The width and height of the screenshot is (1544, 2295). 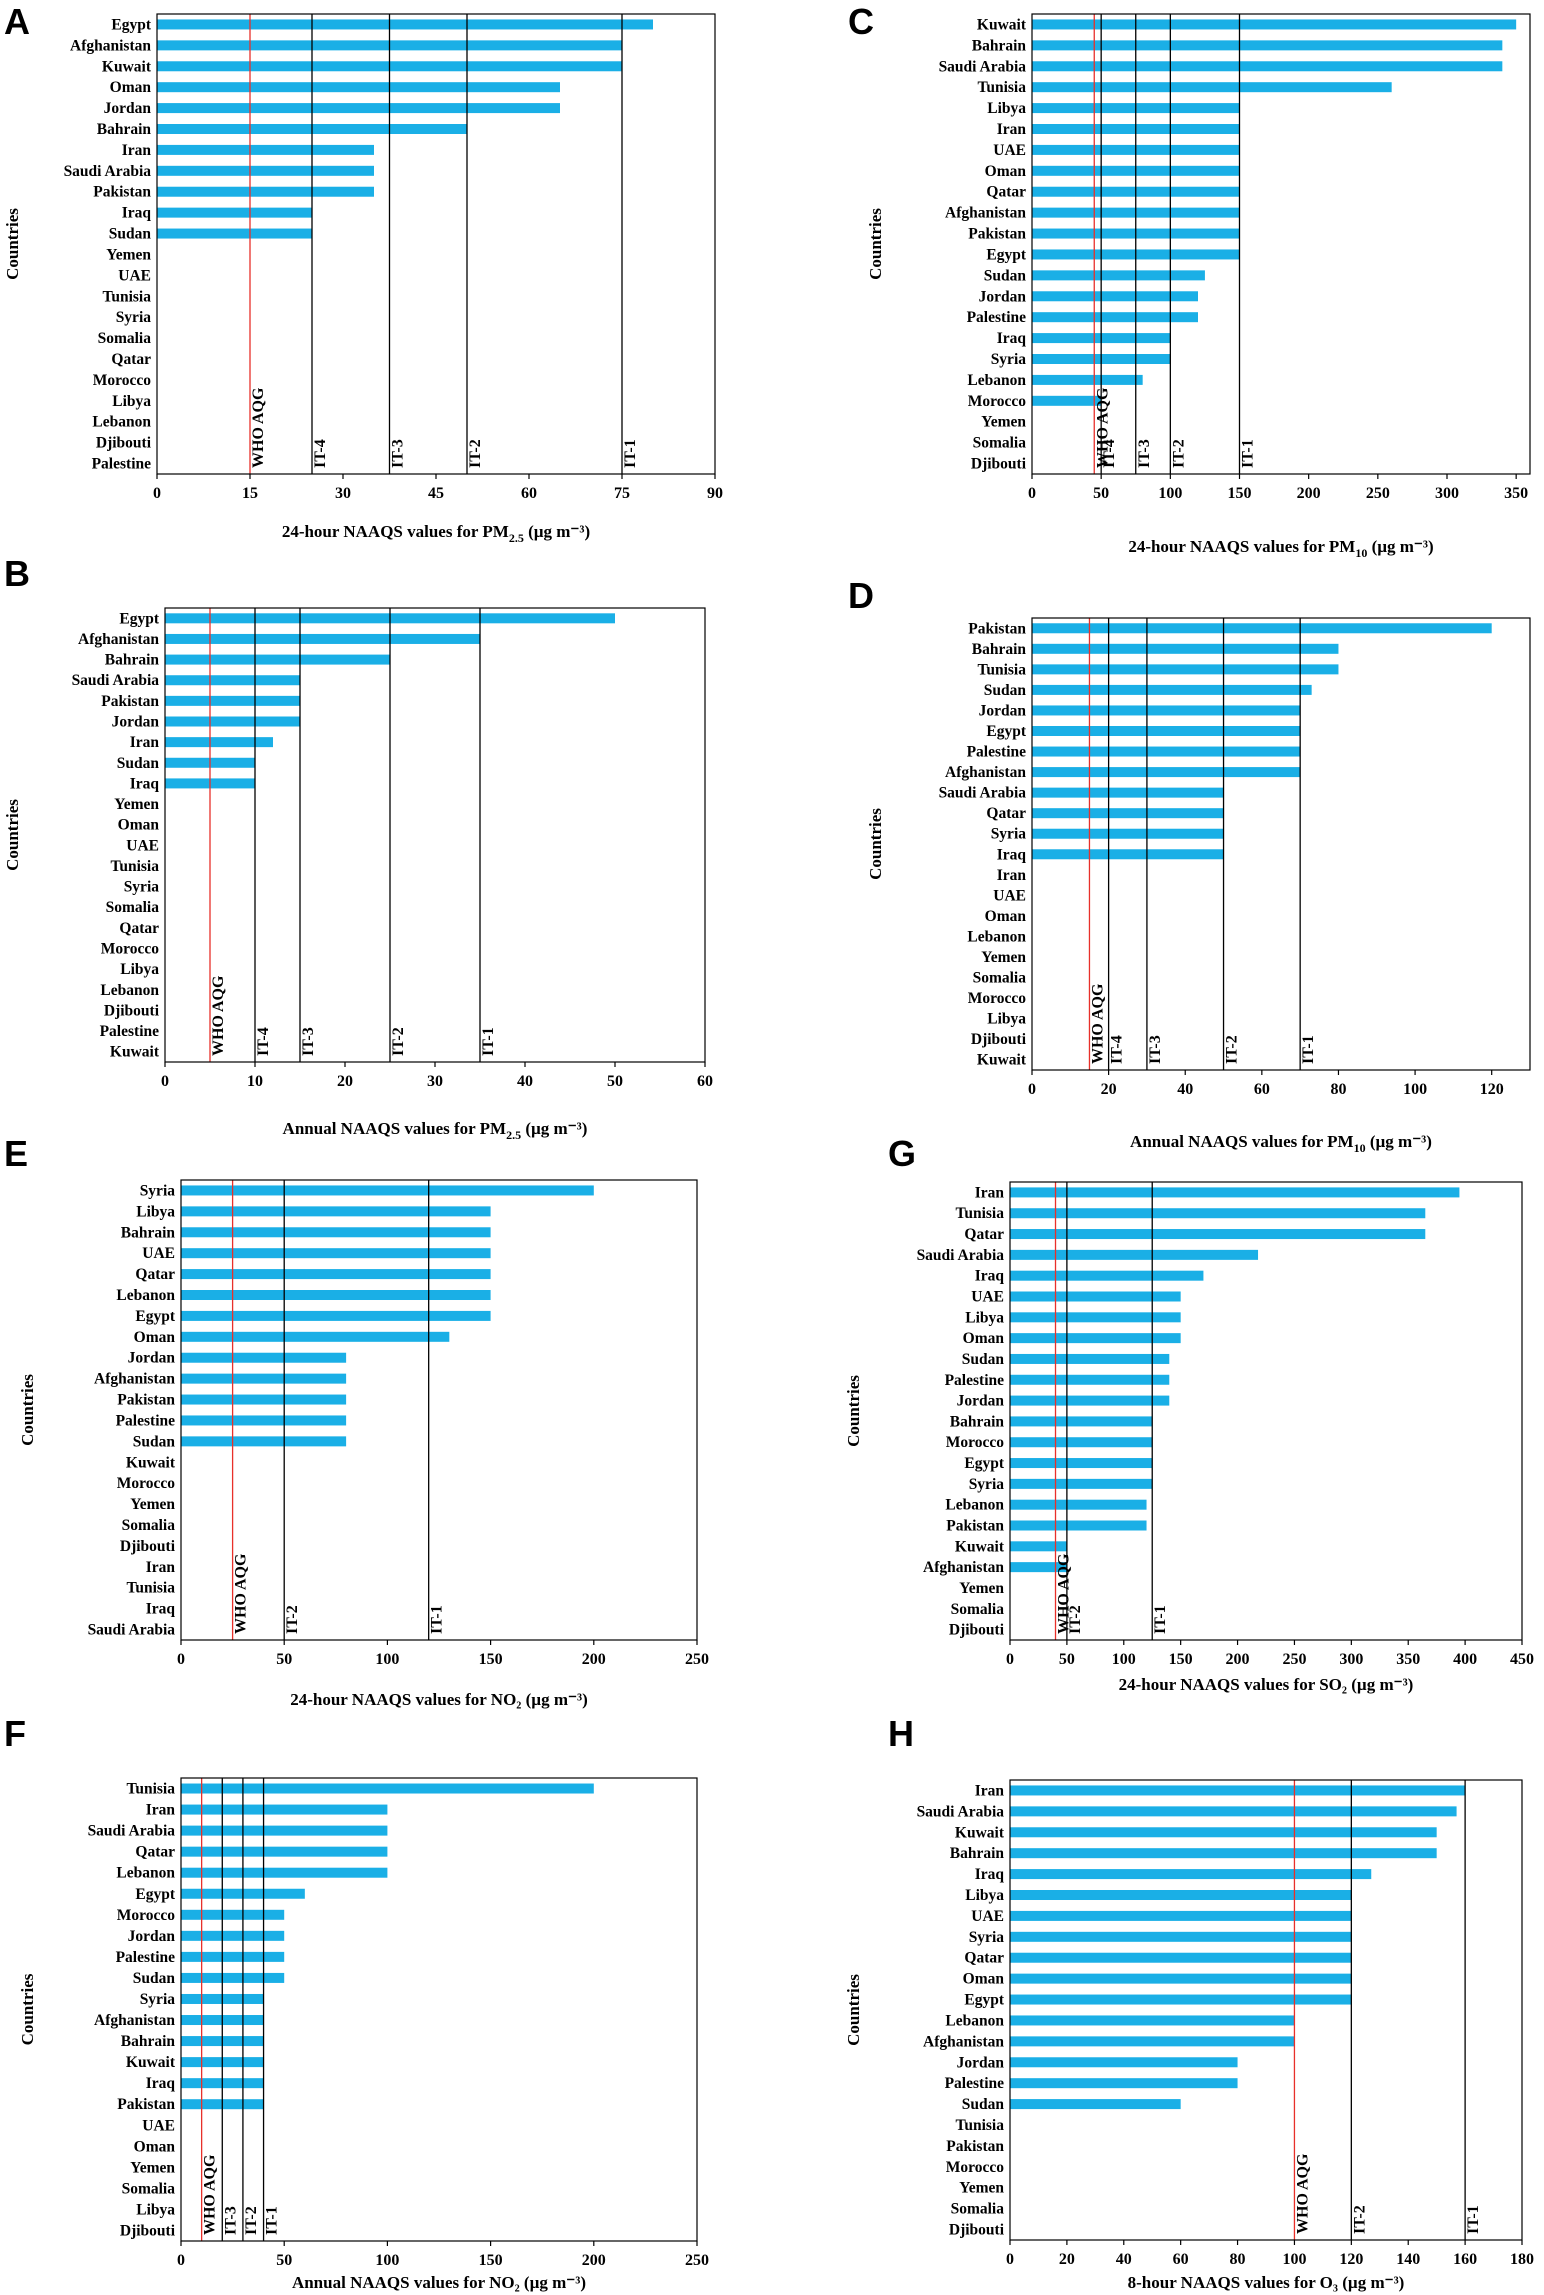 I want to click on panel-letter: D, so click(x=861, y=595).